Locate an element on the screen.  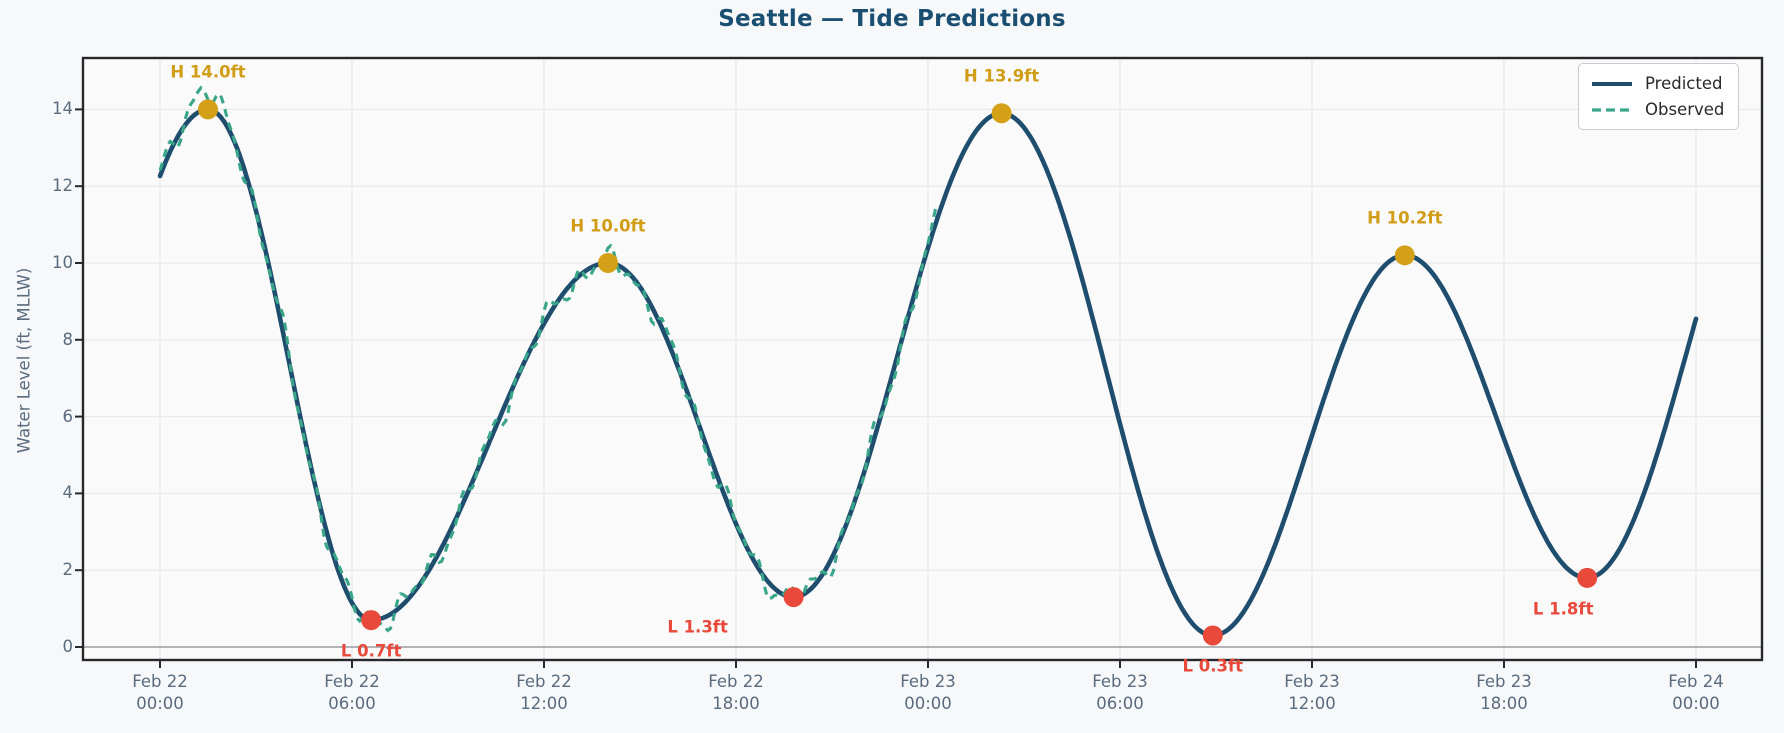
y-axis-label: Water Level (ft, MLLW) is located at coordinates (24, 360).